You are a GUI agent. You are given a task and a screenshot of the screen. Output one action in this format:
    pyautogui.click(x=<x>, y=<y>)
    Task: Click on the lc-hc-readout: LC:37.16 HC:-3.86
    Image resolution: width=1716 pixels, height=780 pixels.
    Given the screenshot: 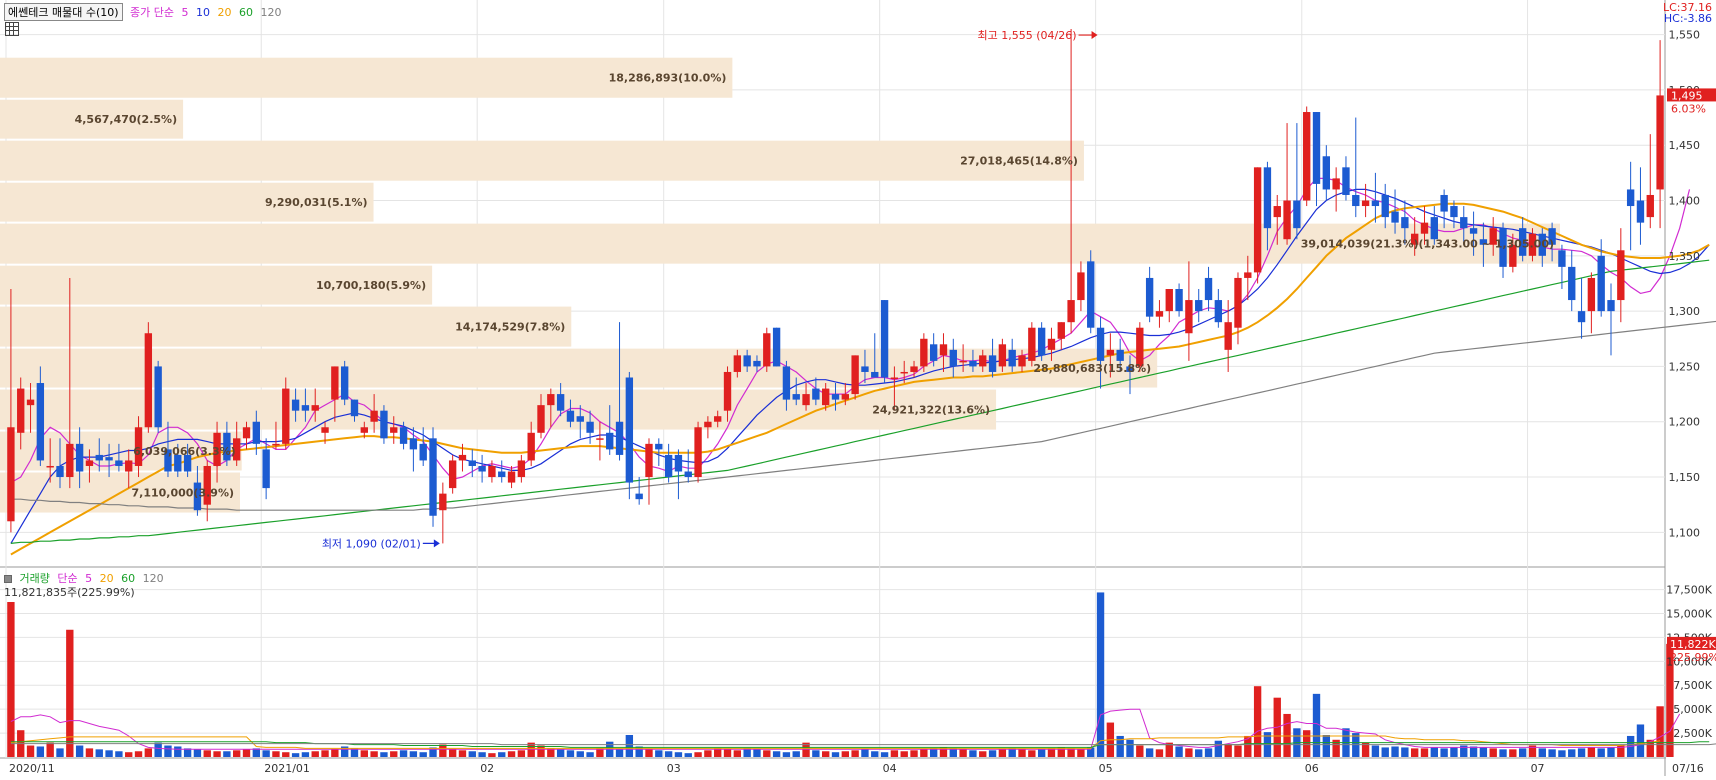 What is the action you would take?
    pyautogui.click(x=1687, y=13)
    